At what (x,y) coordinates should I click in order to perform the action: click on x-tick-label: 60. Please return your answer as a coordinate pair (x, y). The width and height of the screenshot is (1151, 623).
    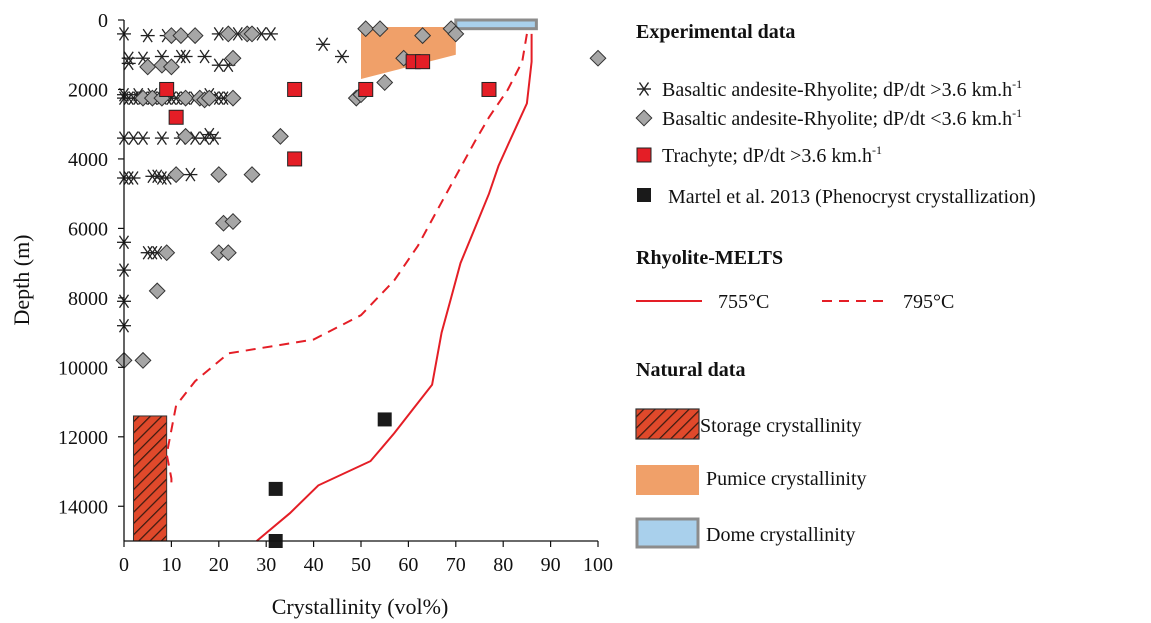
    Looking at the image, I should click on (408, 565).